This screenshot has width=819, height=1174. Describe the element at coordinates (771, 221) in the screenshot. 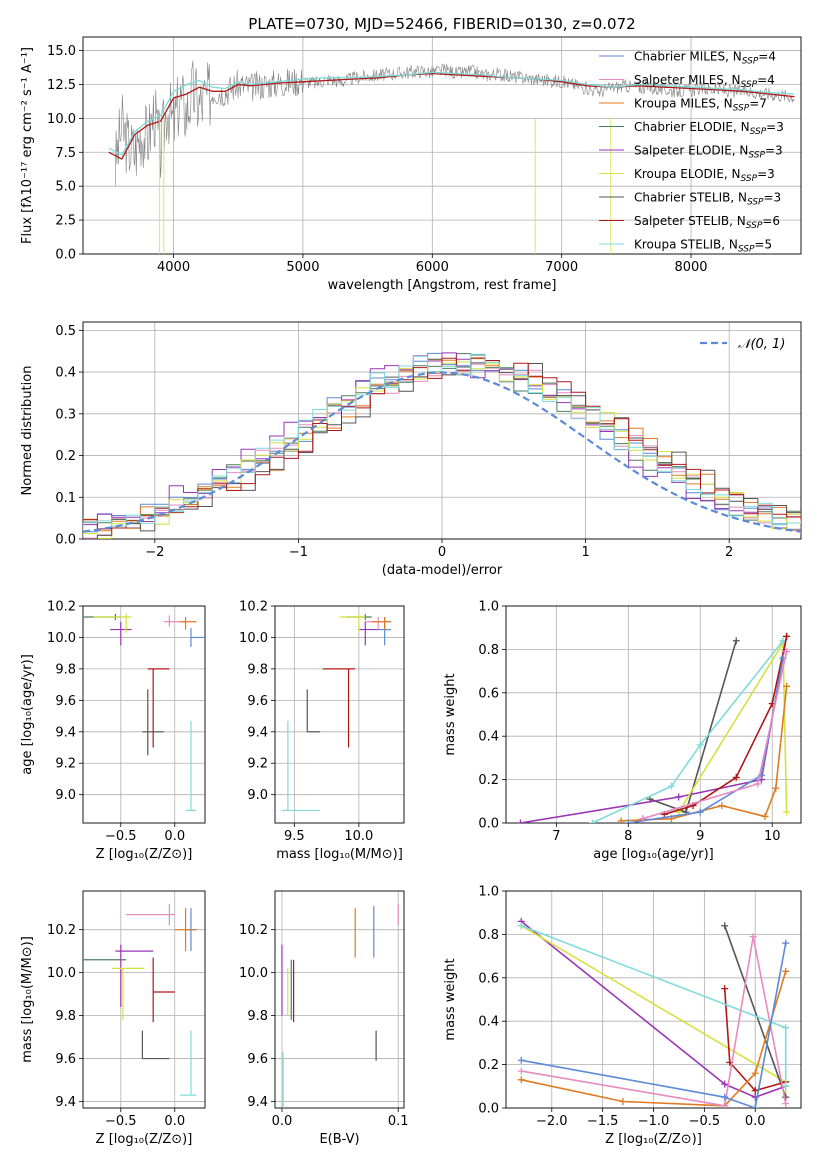

I see `legend-rest: =6` at that location.